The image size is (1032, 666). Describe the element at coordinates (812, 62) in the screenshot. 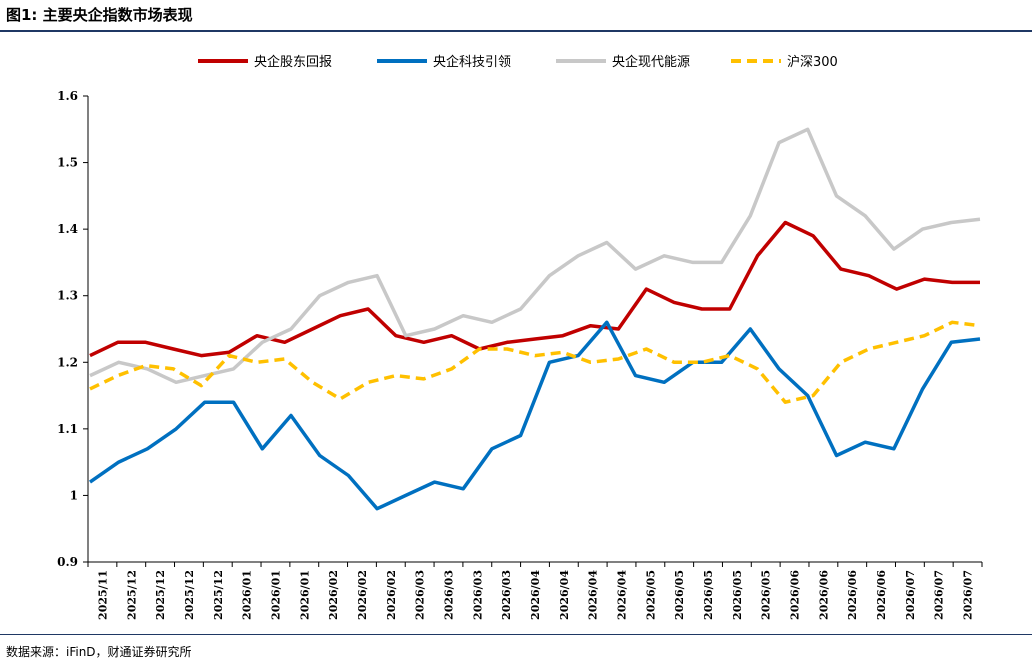

I see `legend-label-4: 沪深300` at that location.